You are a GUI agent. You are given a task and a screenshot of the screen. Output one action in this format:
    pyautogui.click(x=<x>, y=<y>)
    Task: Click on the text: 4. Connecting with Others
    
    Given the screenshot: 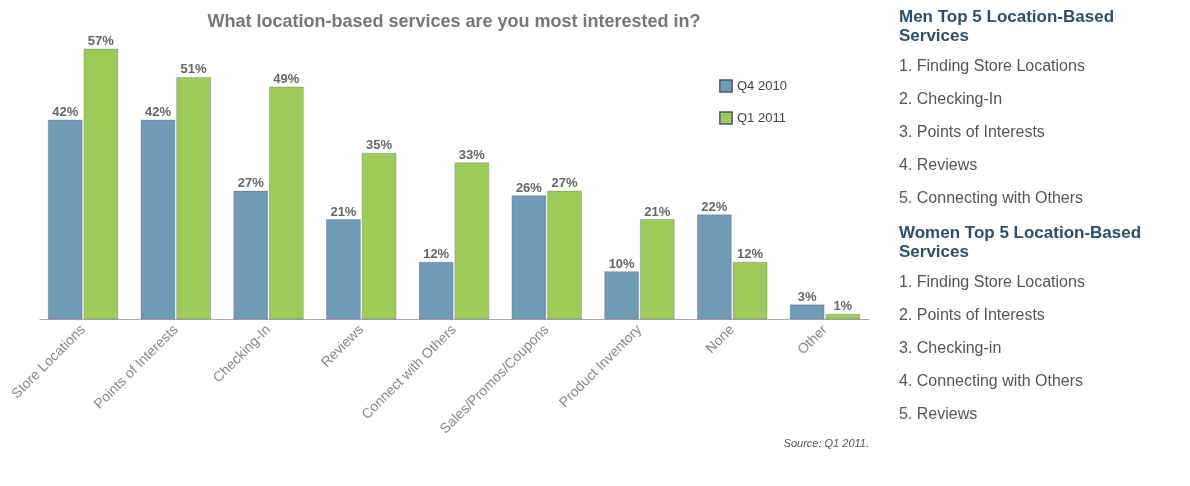 What is the action you would take?
    pyautogui.click(x=991, y=380)
    